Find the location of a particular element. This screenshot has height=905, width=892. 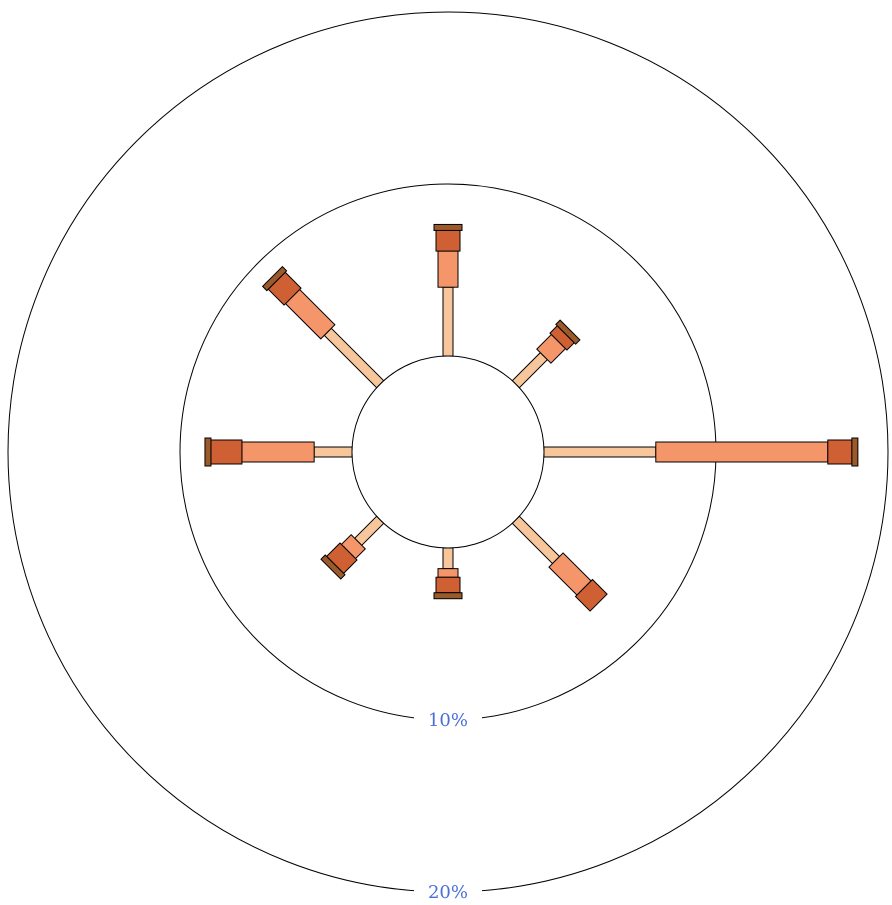

direction-E is located at coordinates (701, 452).